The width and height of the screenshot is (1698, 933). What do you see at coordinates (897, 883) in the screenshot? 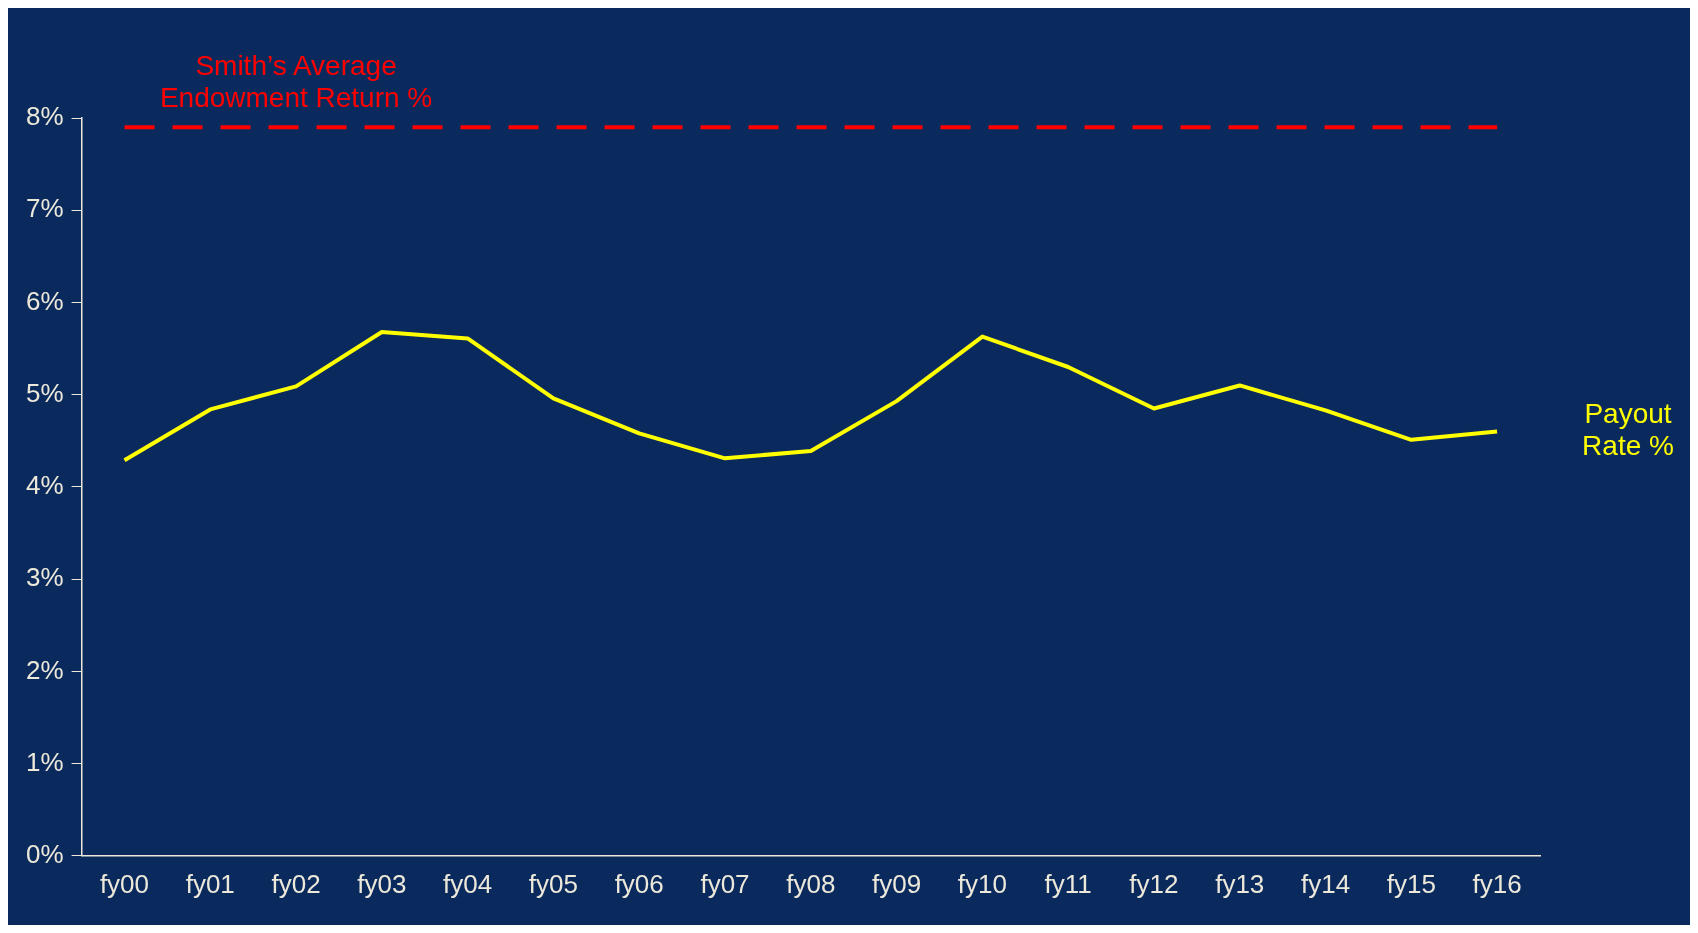
I see `x-tick-label: fy09` at bounding box center [897, 883].